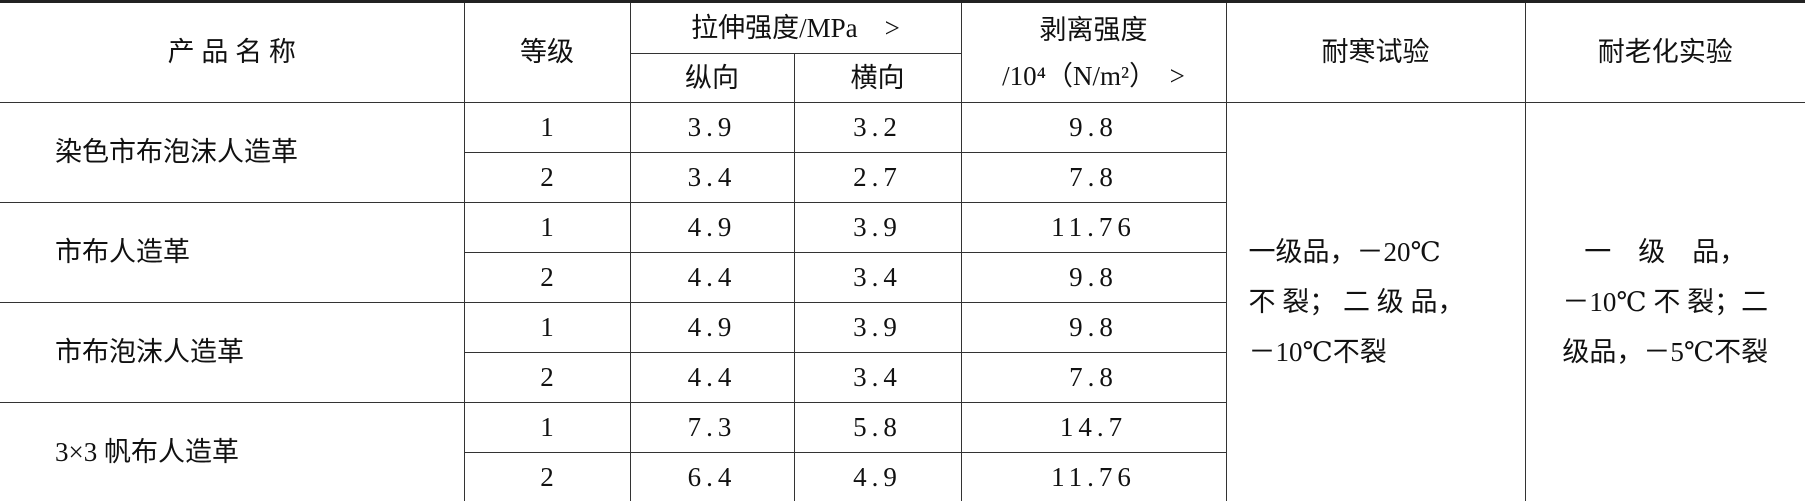  Describe the element at coordinates (1375, 52) in the screenshot. I see `header-cell: 耐寒试验` at that location.